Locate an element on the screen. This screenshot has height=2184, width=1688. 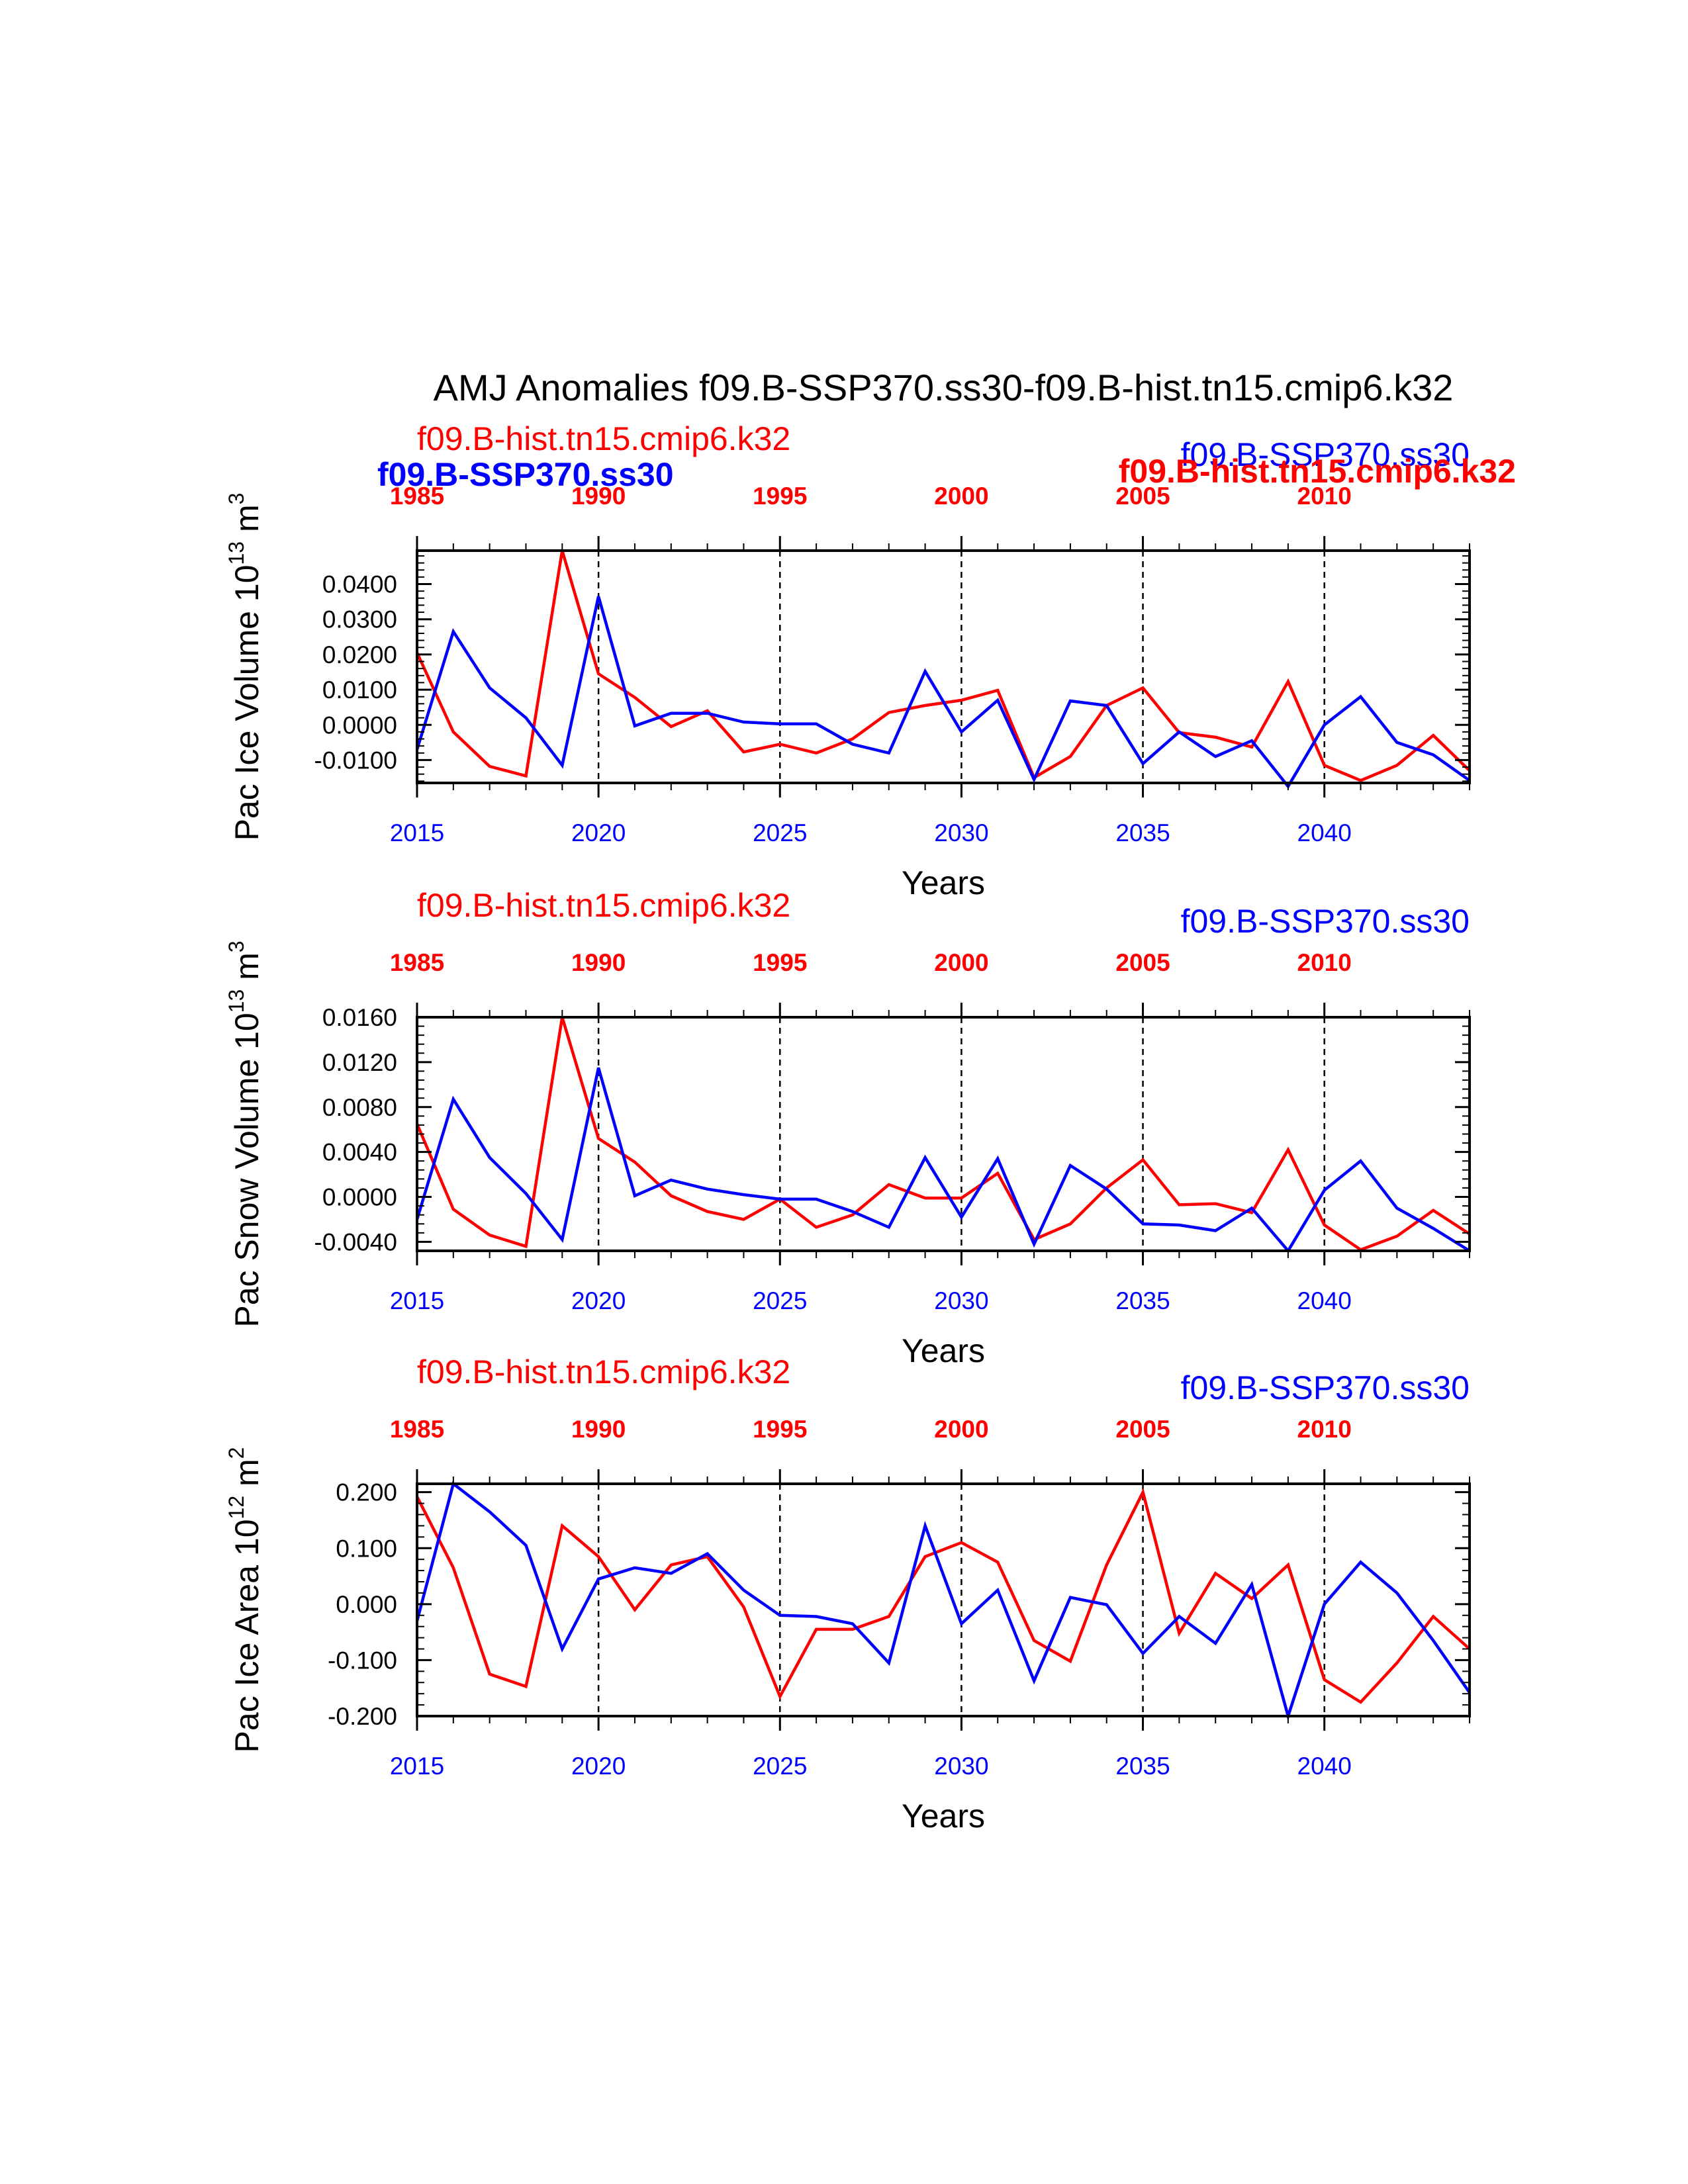
overlapped-right-case-name: f09.B-hist.tn15.cmip6.k32 is located at coordinates (1317, 471).